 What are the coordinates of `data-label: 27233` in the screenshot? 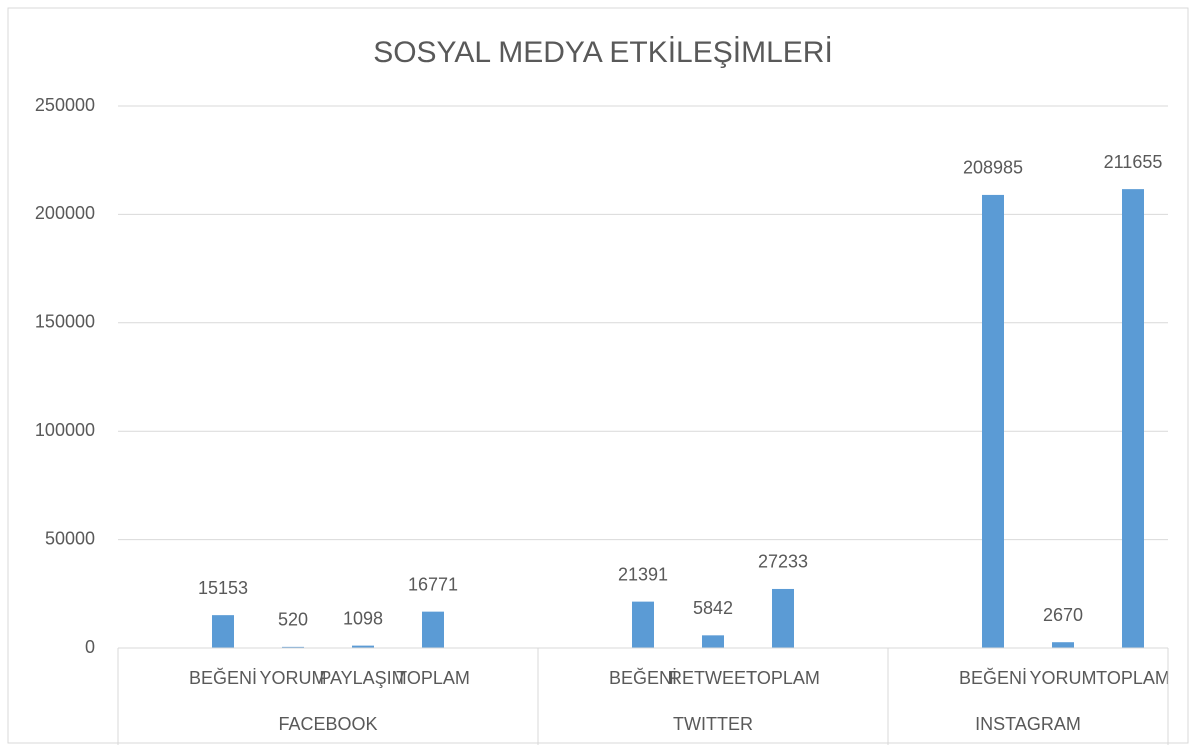 It's located at (783, 562).